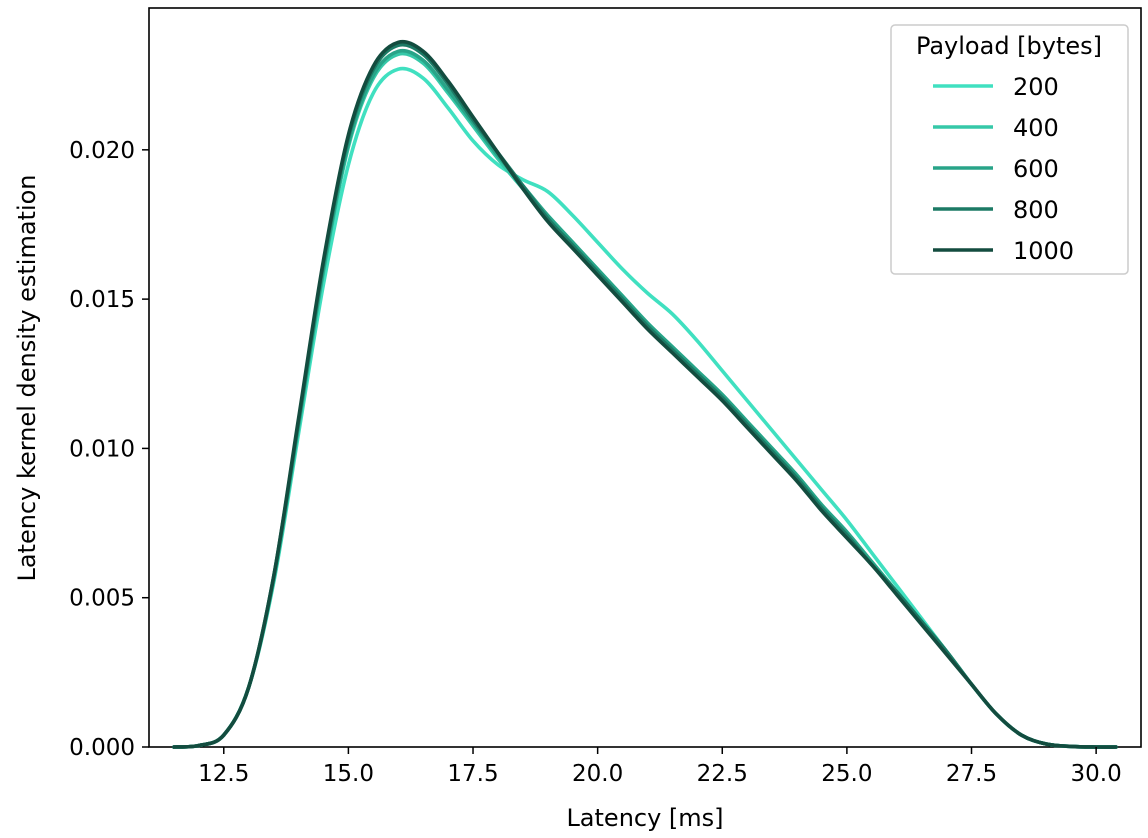 Image resolution: width=1148 pixels, height=838 pixels. I want to click on x-tick-label: 25.0, so click(846, 774).